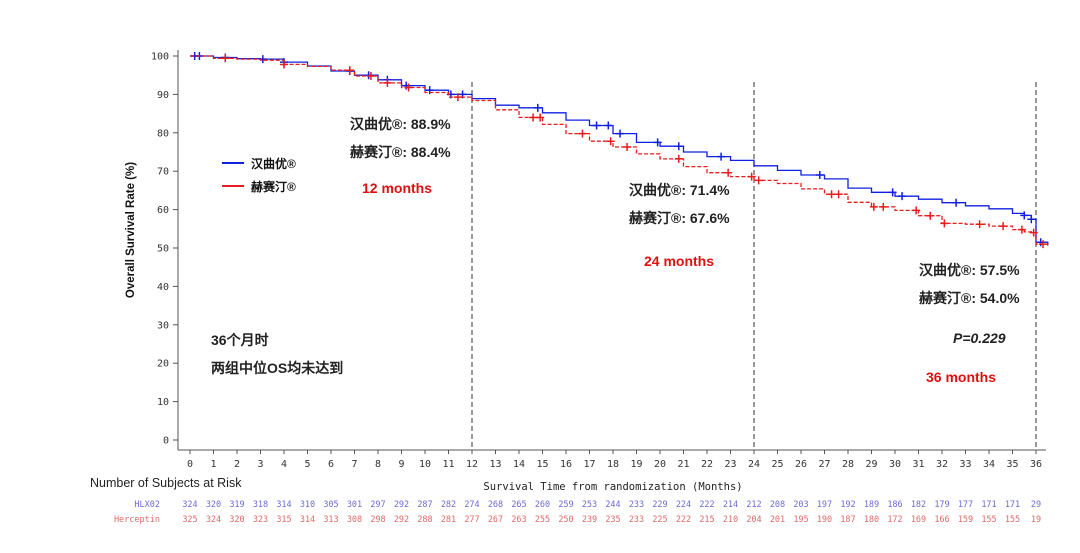  Describe the element at coordinates (542, 505) in the screenshot. I see `risk-cell-hlx02: 260` at that location.